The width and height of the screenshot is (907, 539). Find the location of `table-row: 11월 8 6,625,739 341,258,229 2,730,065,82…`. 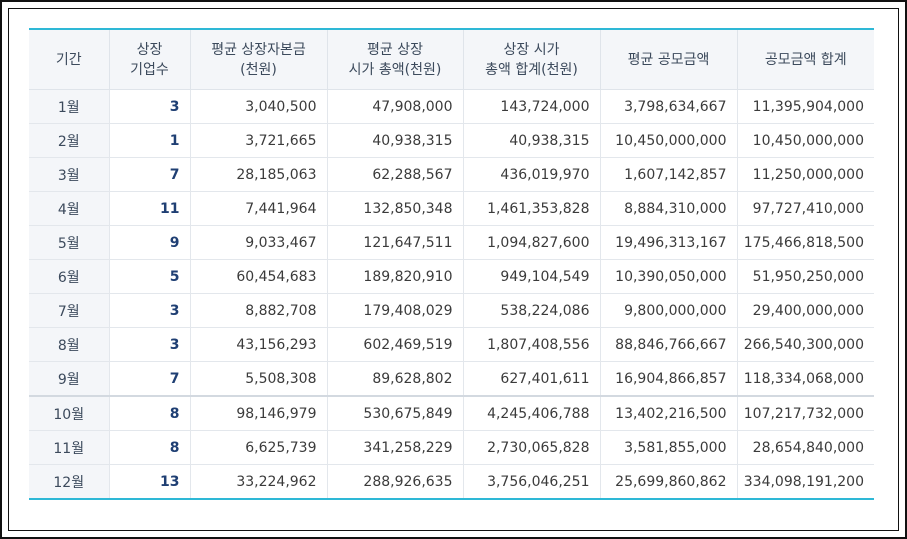

table-row: 11월 8 6,625,739 341,258,229 2,730,065,82… is located at coordinates (451, 447).